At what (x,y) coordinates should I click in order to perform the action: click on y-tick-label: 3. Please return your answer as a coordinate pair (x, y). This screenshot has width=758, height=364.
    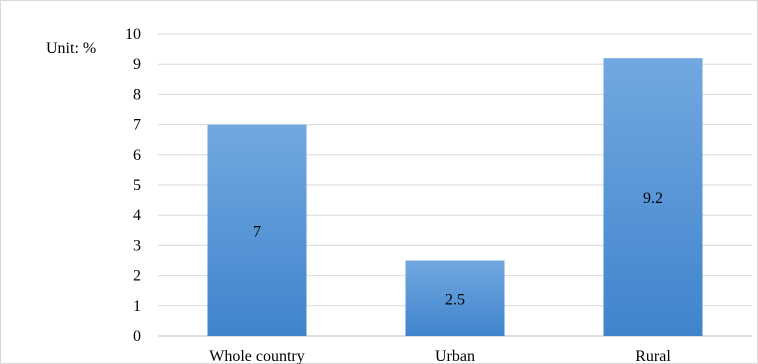
    Looking at the image, I should click on (137, 245).